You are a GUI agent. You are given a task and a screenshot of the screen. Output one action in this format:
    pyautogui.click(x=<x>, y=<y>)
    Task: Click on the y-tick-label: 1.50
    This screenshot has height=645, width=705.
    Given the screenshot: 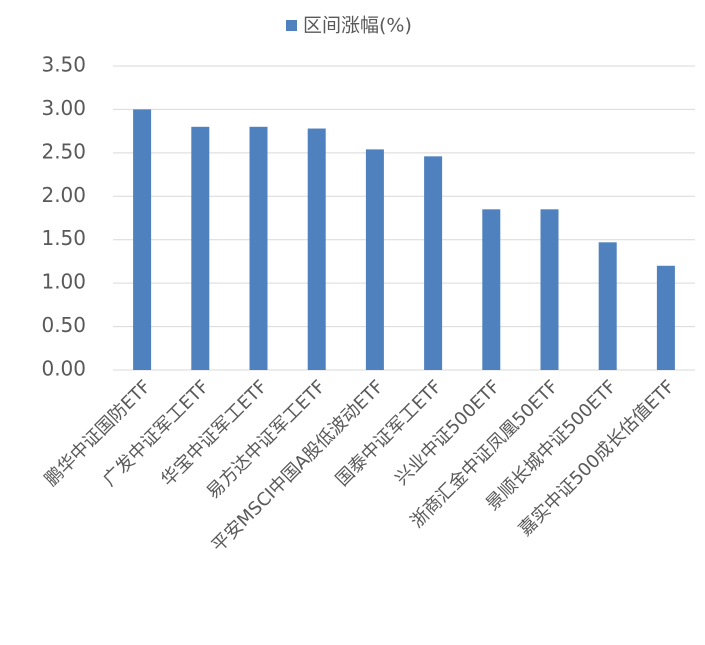 What is the action you would take?
    pyautogui.click(x=63, y=238)
    